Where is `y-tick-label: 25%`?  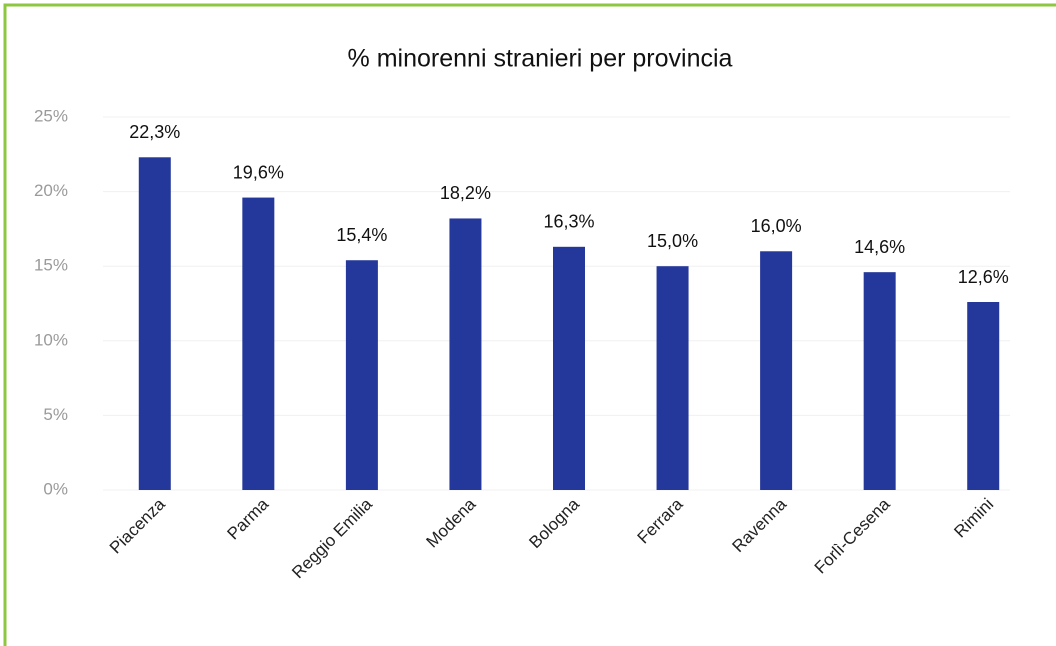 y-tick-label: 25% is located at coordinates (51, 115).